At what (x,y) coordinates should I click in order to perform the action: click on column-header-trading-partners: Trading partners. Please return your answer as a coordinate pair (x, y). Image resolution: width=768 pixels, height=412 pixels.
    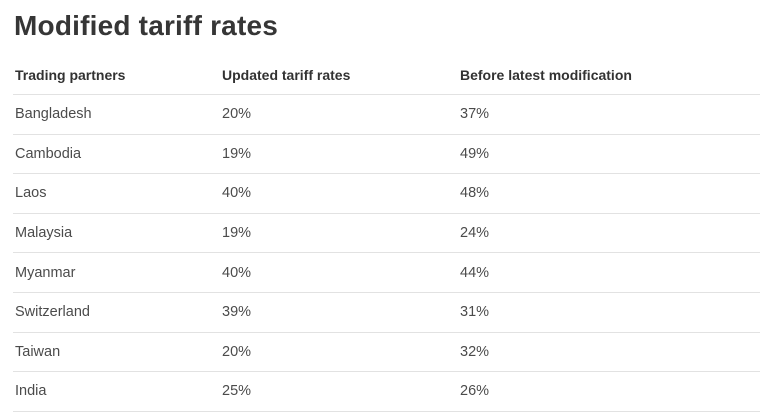
    Looking at the image, I should click on (70, 74).